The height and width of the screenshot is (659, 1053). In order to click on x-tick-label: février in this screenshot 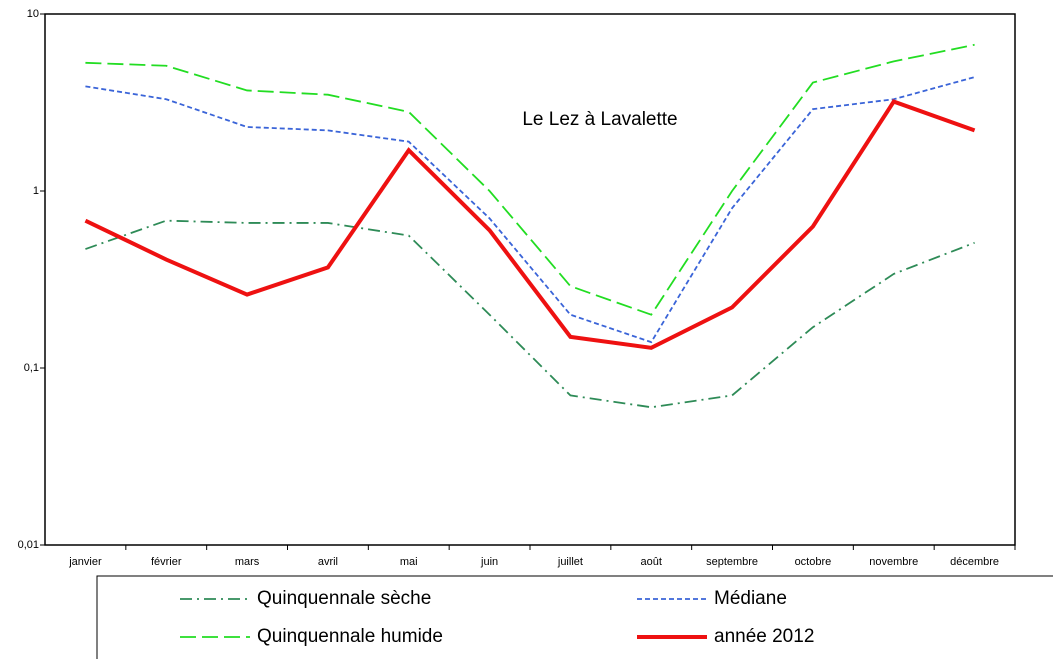, I will do `click(166, 562)`.